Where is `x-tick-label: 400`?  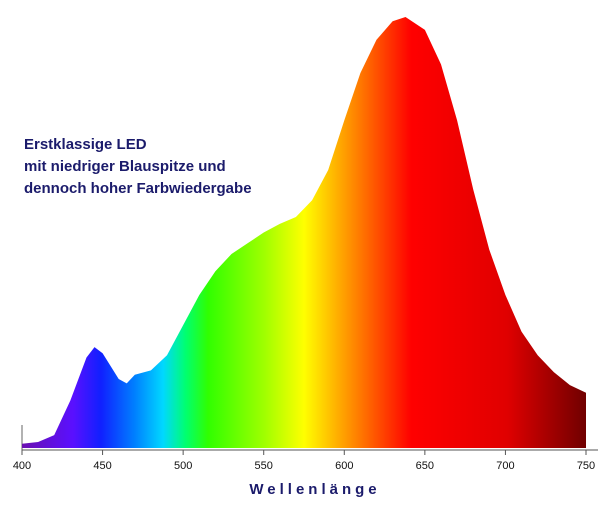 x-tick-label: 400 is located at coordinates (22, 466).